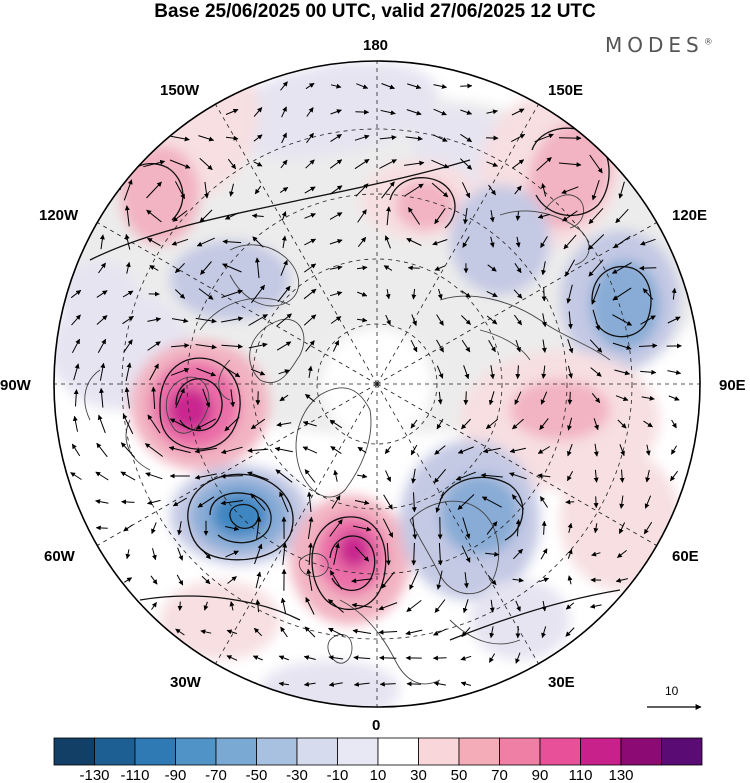  I want to click on contour-jet-north, so click(280, 210).